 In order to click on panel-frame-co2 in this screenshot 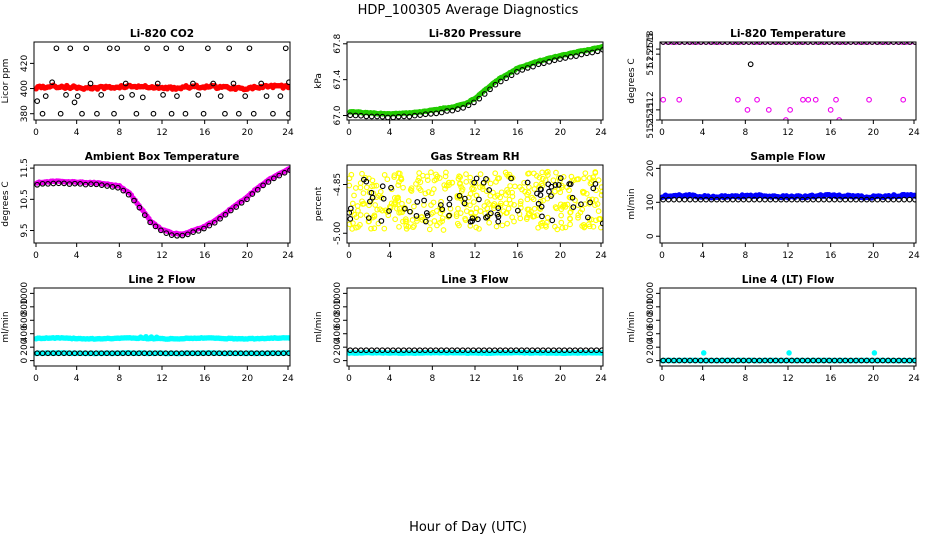, I will do `click(162, 81)`.